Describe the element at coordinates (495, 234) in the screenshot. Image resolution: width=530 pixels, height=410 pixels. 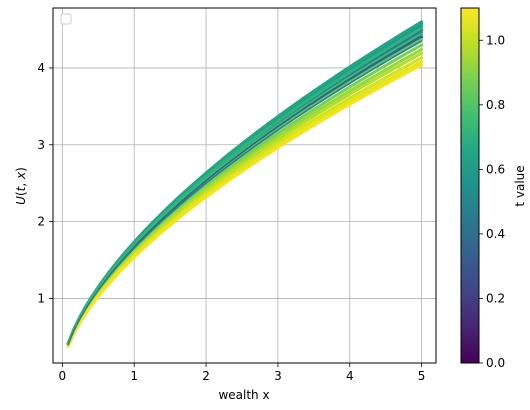
I see `colorbar-tick-label: 0.4` at that location.